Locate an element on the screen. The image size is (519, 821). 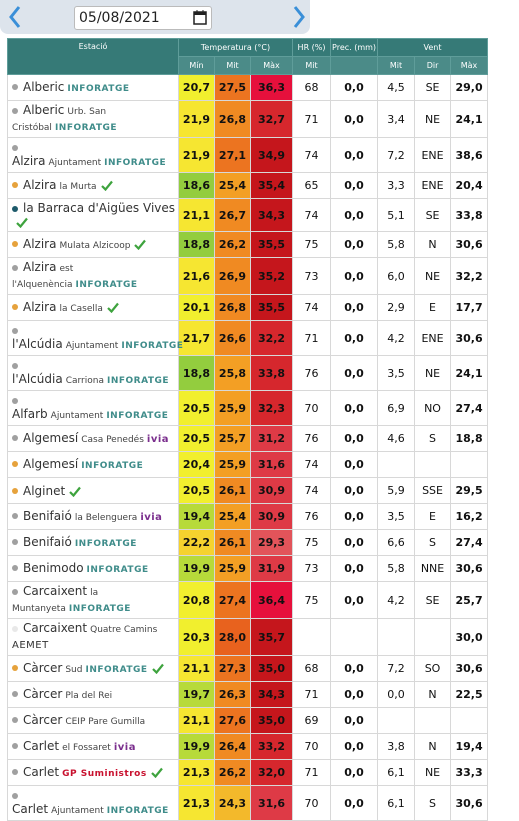
station-cell: Càrcer CEIP Pare Gumilla is located at coordinates (93, 720).